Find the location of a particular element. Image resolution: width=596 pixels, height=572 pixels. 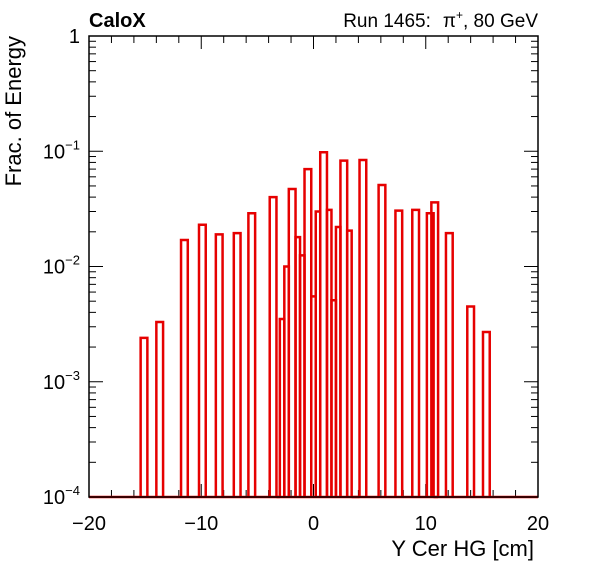

x-tick-label: 10 is located at coordinates (426, 524).